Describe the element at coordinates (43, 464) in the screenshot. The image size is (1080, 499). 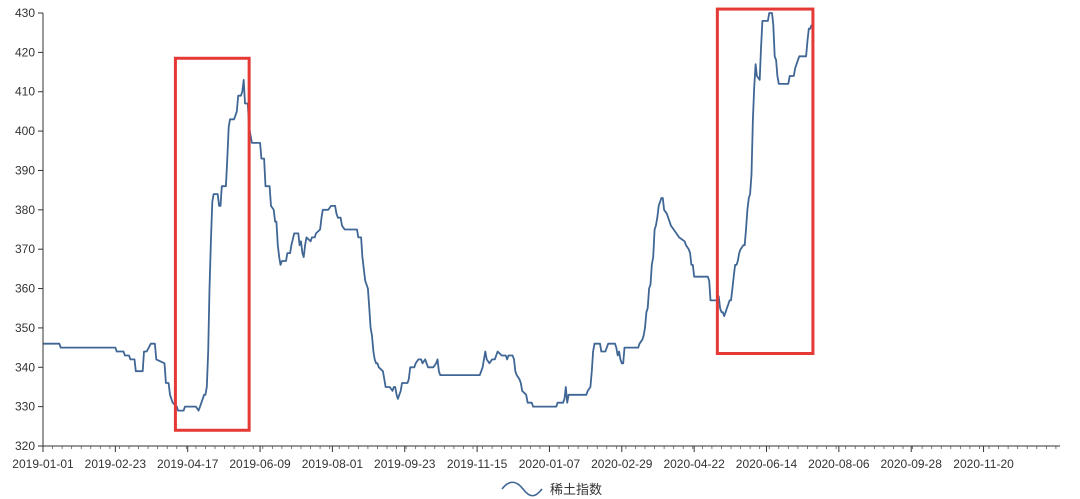
I see `x-tick-label: 2019-01-01` at that location.